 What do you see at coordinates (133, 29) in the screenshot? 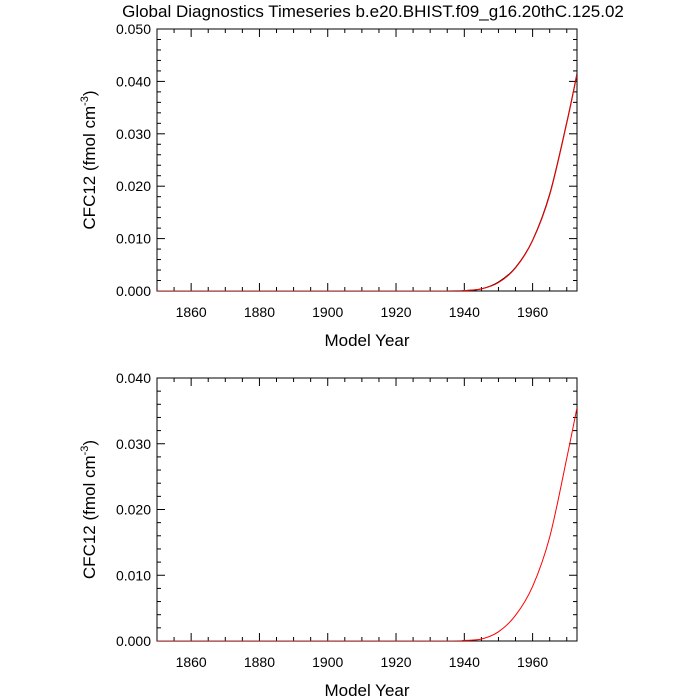
I see `y-tick-label: 0.050` at bounding box center [133, 29].